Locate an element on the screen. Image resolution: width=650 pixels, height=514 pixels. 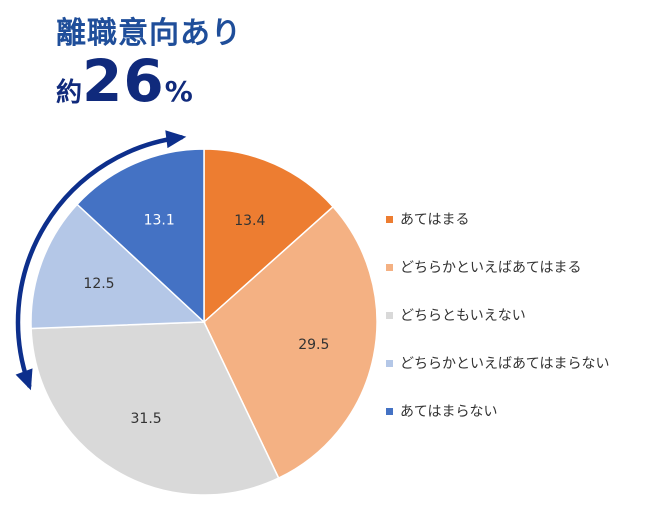
legend-item-3: どちらともいえない is located at coordinates (497, 315).